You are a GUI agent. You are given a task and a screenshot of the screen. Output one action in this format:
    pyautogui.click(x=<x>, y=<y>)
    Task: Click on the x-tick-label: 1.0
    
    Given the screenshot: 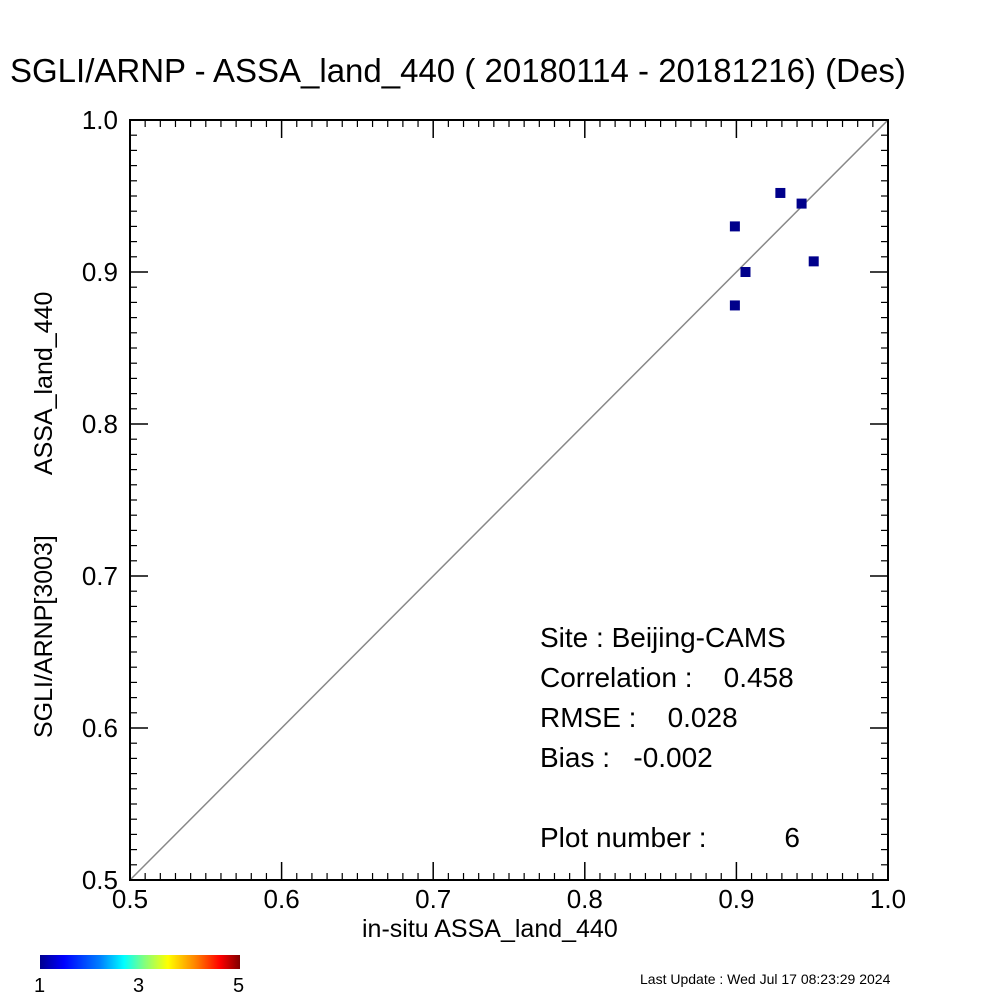 What is the action you would take?
    pyautogui.click(x=888, y=899)
    